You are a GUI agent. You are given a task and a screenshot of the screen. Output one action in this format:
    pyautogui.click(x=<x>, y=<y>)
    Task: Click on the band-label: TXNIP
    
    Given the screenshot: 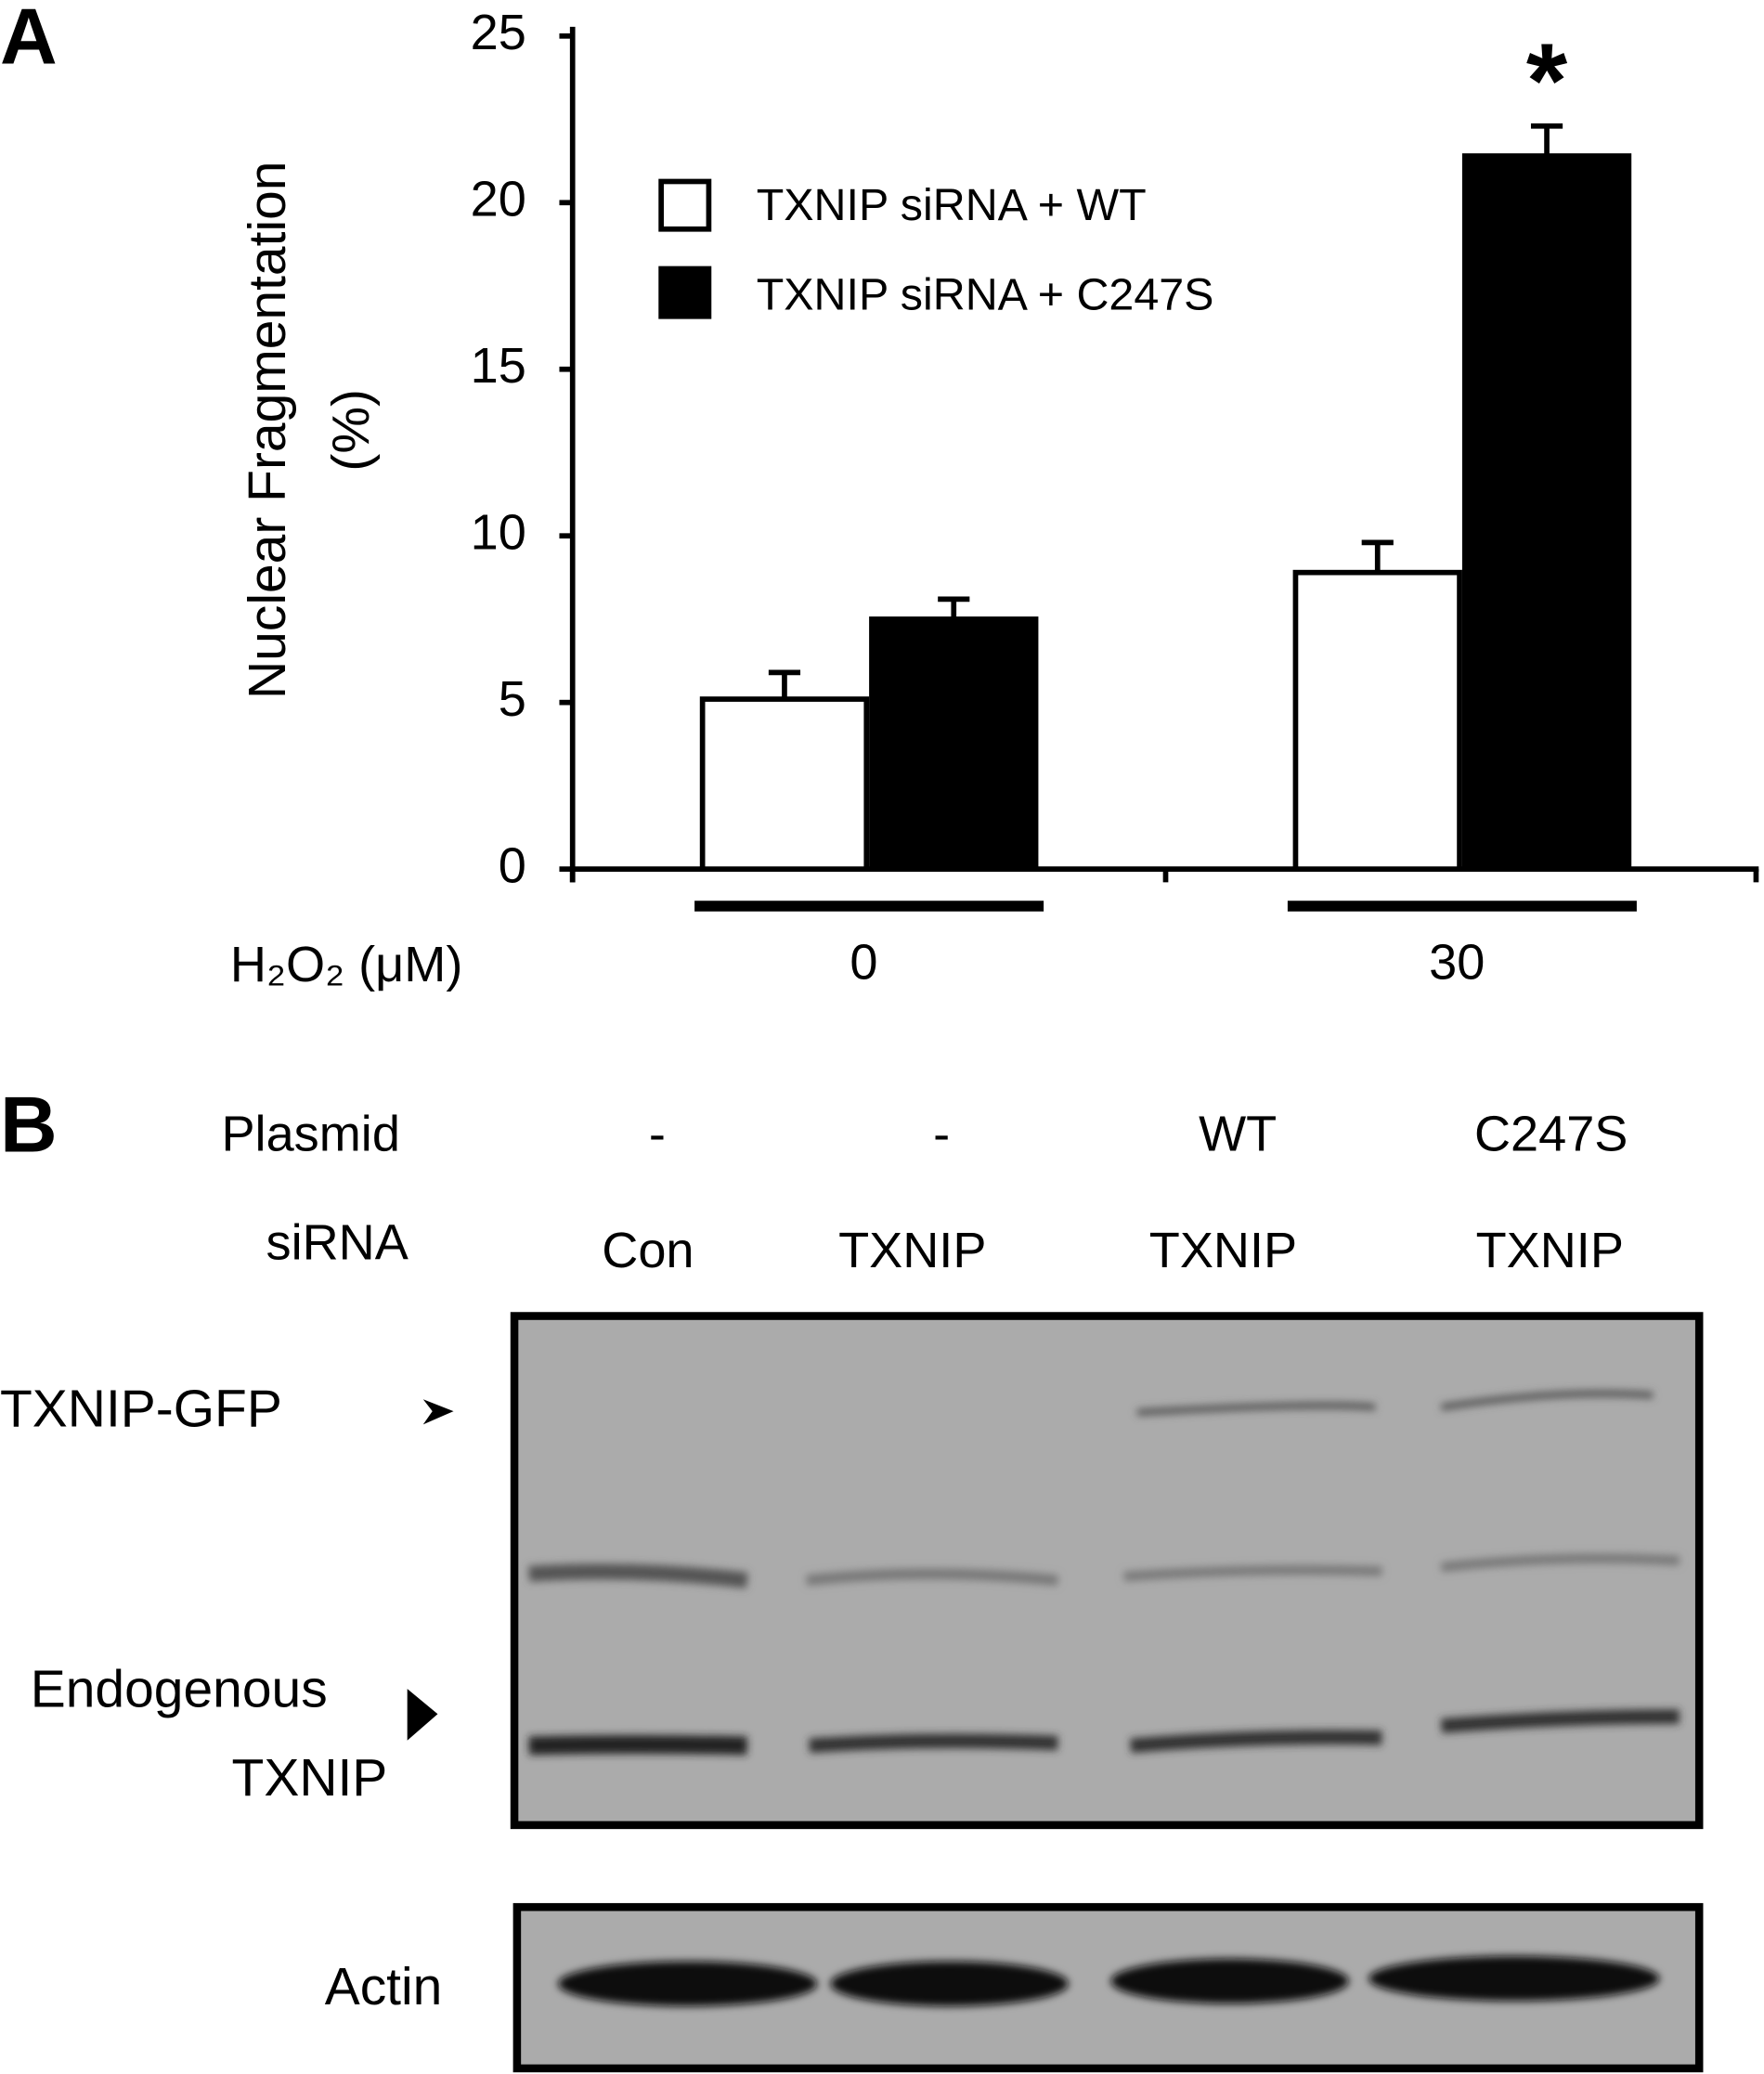 What is the action you would take?
    pyautogui.click(x=310, y=1778)
    